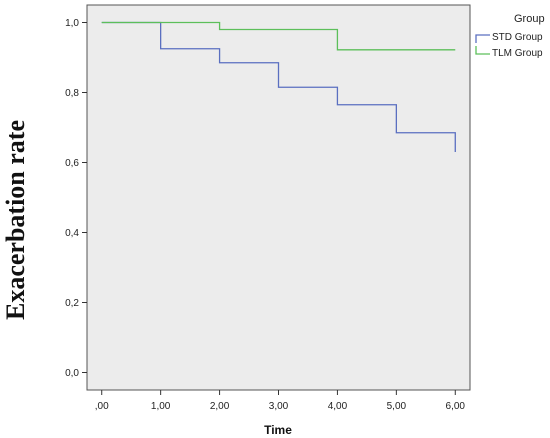 This screenshot has width=550, height=438. What do you see at coordinates (220, 406) in the screenshot?
I see `x-tick-label: 2,00` at bounding box center [220, 406].